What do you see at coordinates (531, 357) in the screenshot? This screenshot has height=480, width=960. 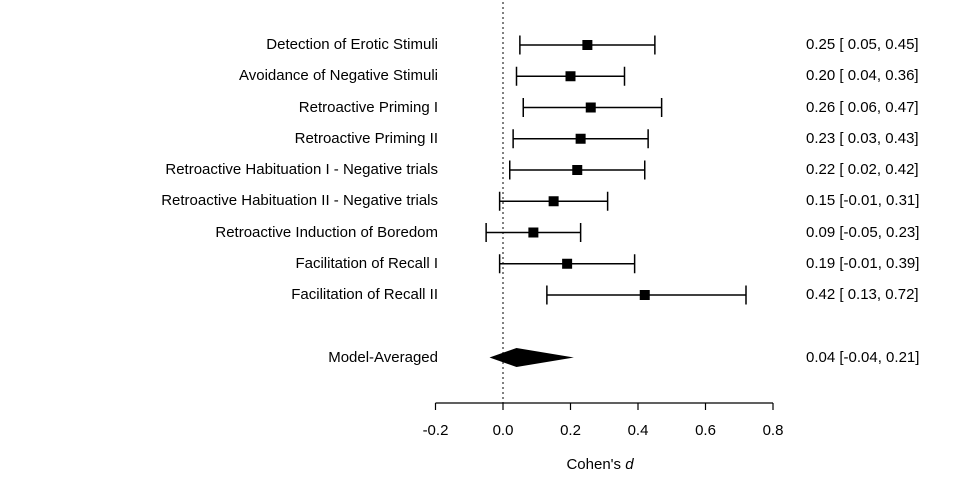 I see `summary-diamond` at bounding box center [531, 357].